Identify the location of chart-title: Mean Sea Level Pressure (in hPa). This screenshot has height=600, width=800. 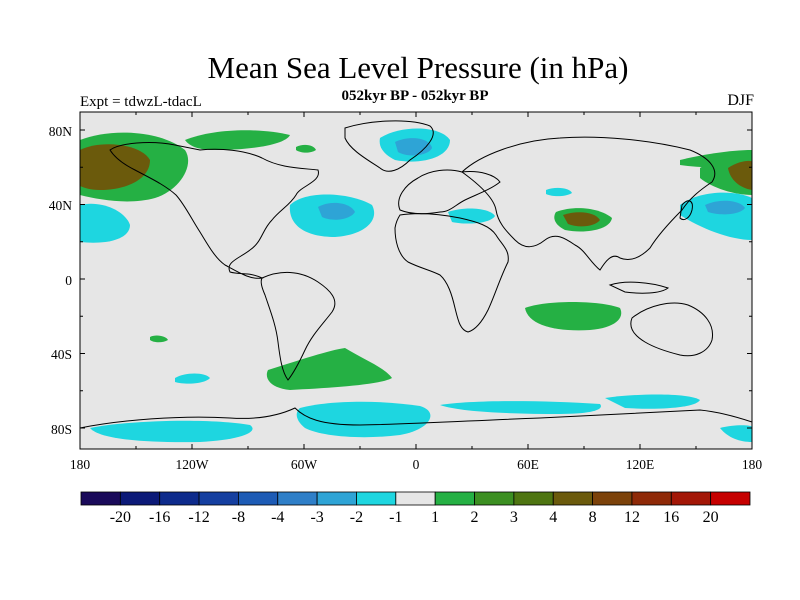
(418, 67).